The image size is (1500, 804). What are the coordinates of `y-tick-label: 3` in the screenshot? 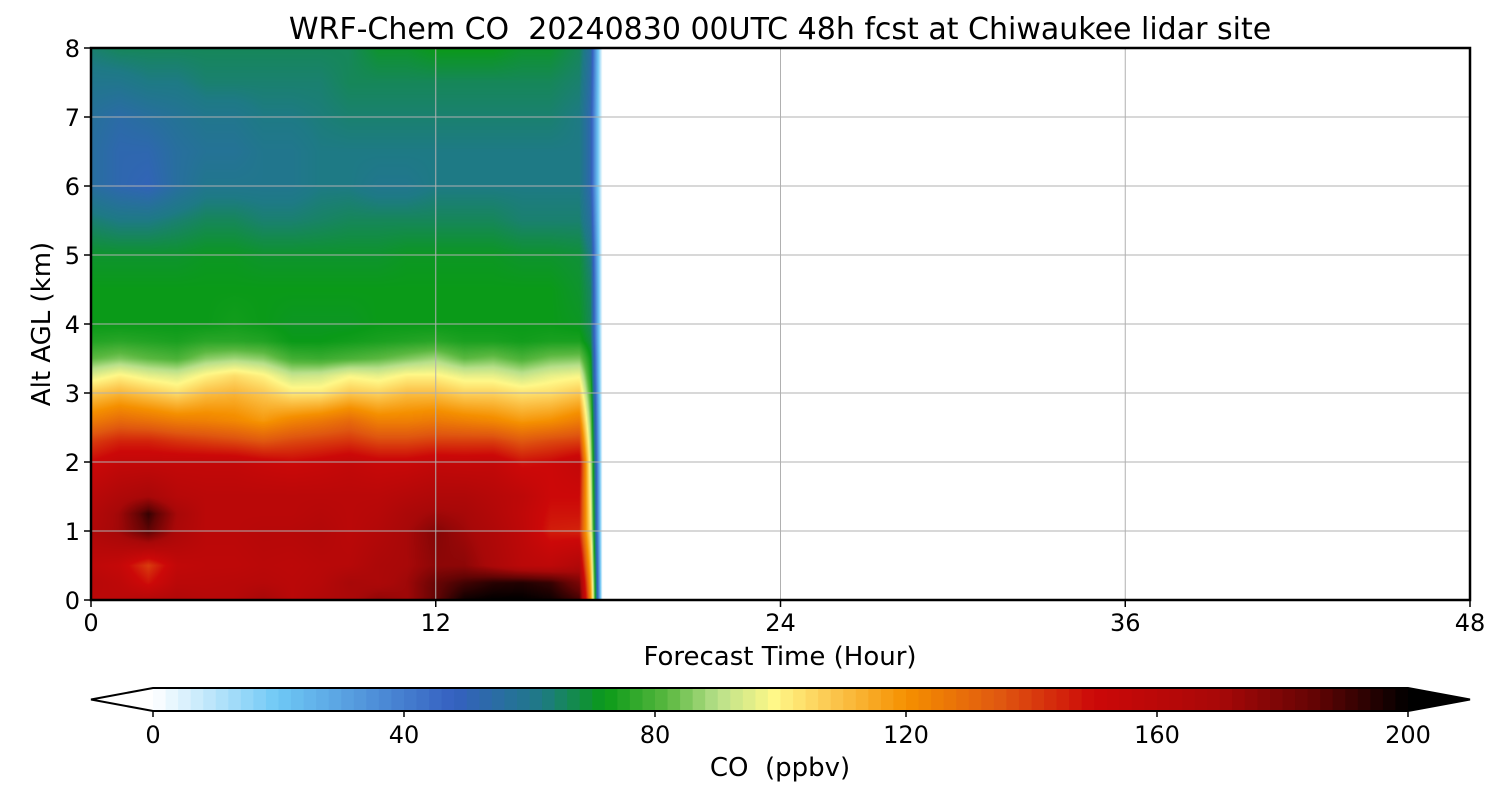 It's located at (72, 394).